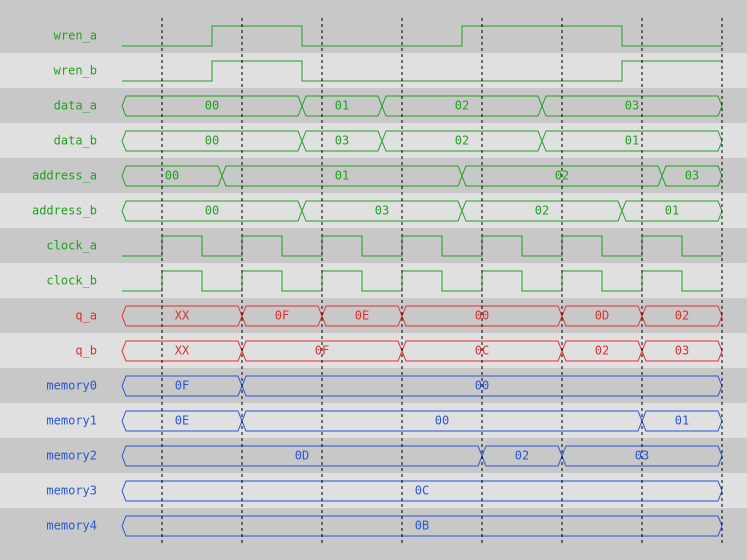 The width and height of the screenshot is (747, 560). Describe the element at coordinates (86, 316) in the screenshot. I see `signal-name: q_a` at that location.